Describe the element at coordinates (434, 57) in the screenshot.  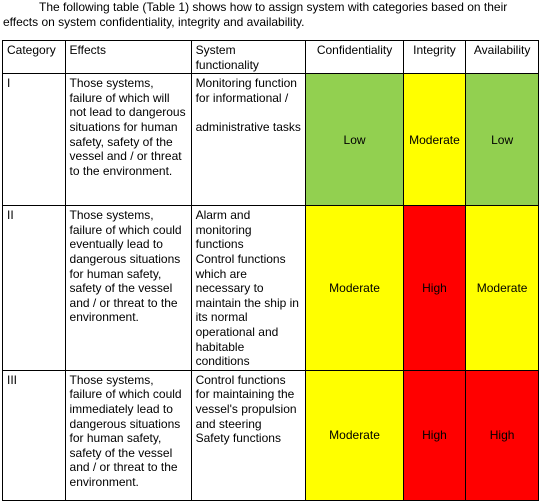
I see `header-integrity: Integrity` at that location.